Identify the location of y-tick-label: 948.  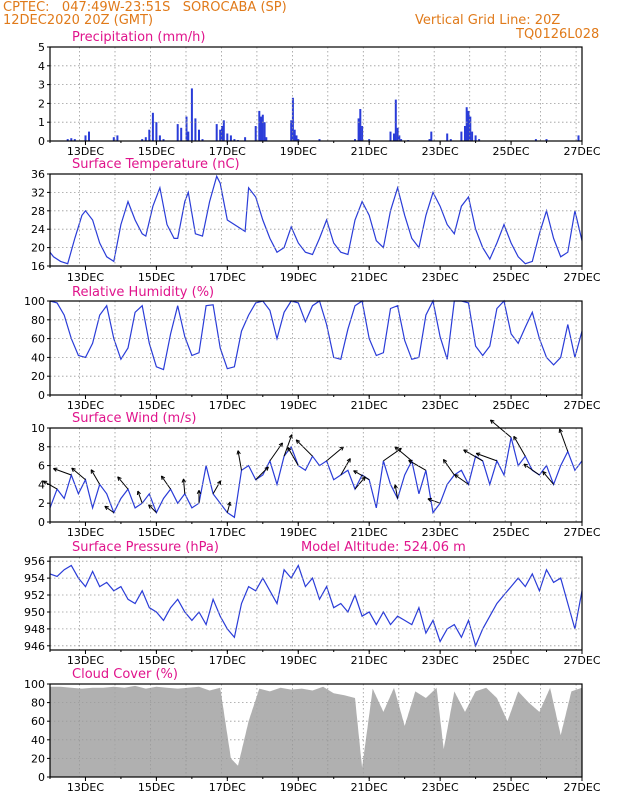
(34, 629).